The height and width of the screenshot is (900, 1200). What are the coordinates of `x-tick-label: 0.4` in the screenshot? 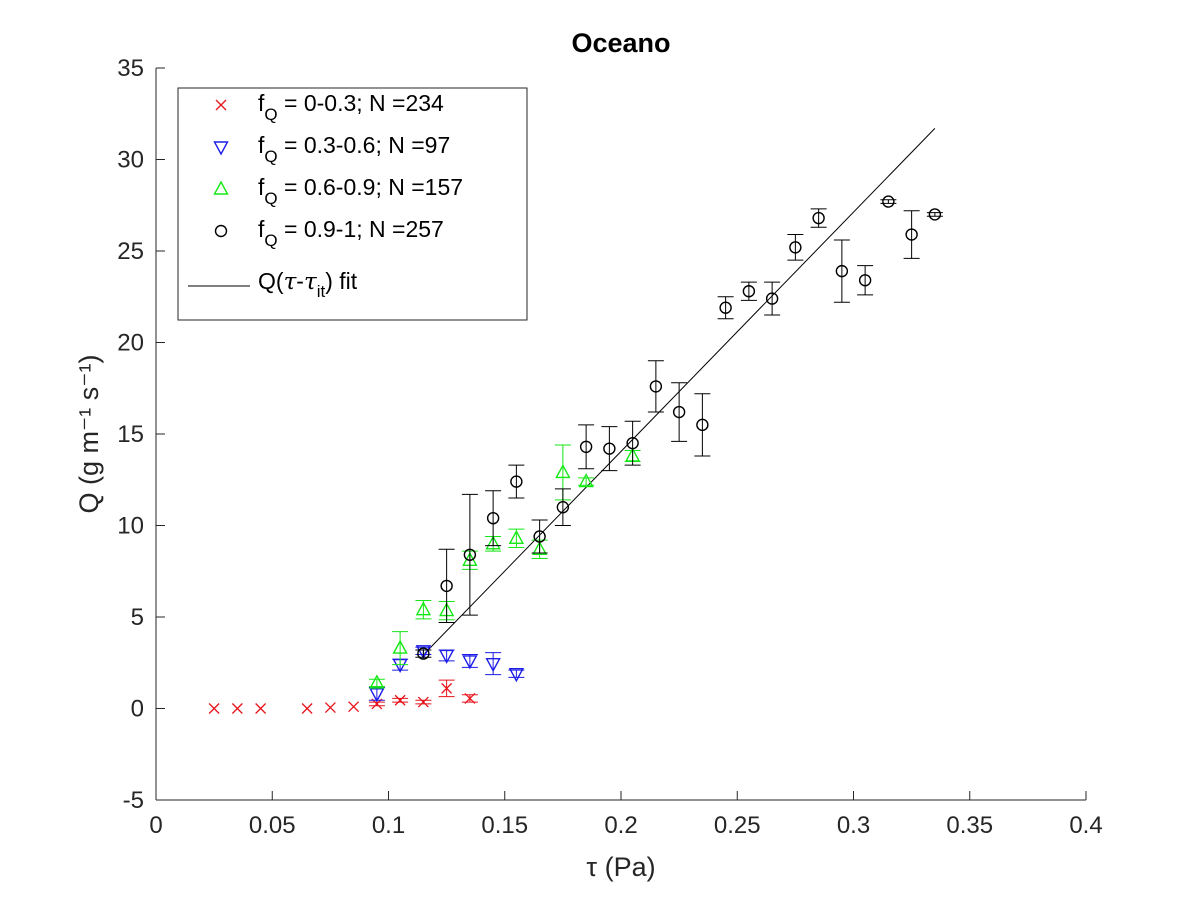 It's located at (1085, 825).